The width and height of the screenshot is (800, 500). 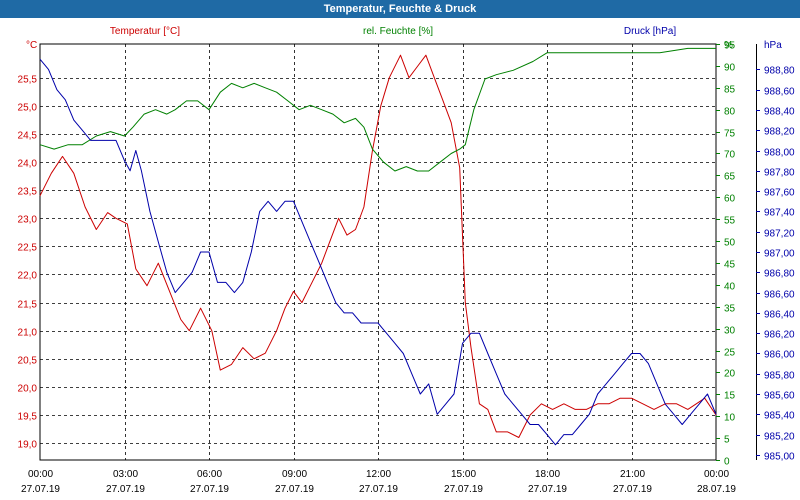 I want to click on hum-axis-title: rel. Feuchte [%], so click(x=398, y=31).